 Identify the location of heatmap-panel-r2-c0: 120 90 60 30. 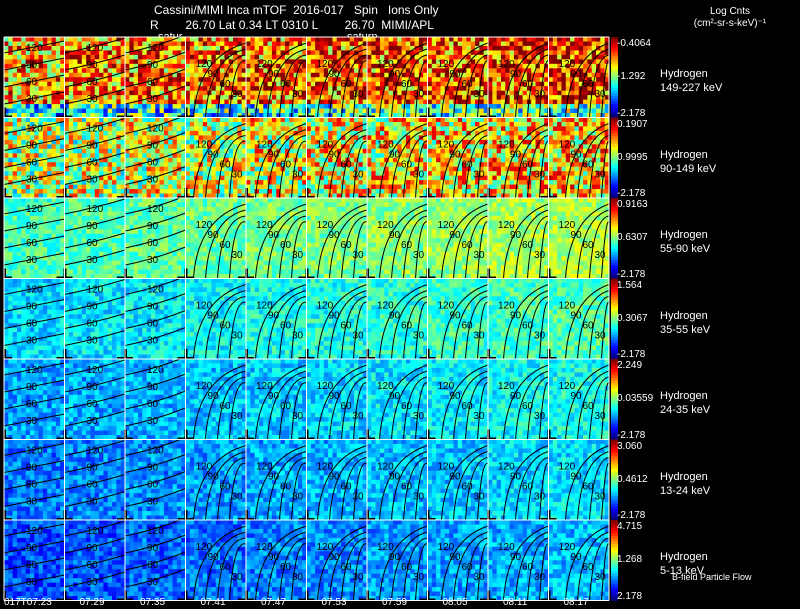
(32, 239).